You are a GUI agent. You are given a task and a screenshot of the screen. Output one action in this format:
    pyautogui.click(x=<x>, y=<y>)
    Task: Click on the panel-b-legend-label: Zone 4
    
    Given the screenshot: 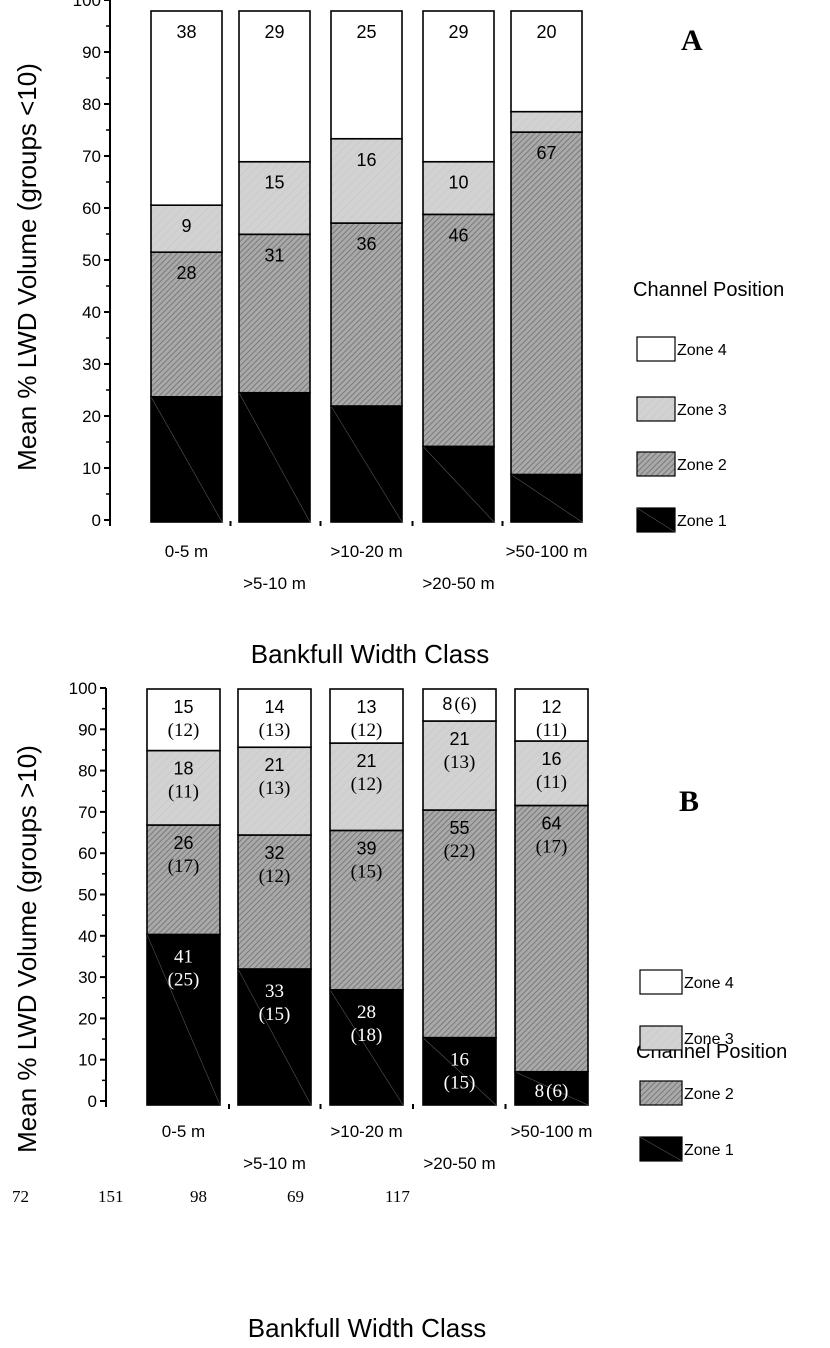 What is the action you would take?
    pyautogui.click(x=709, y=983)
    